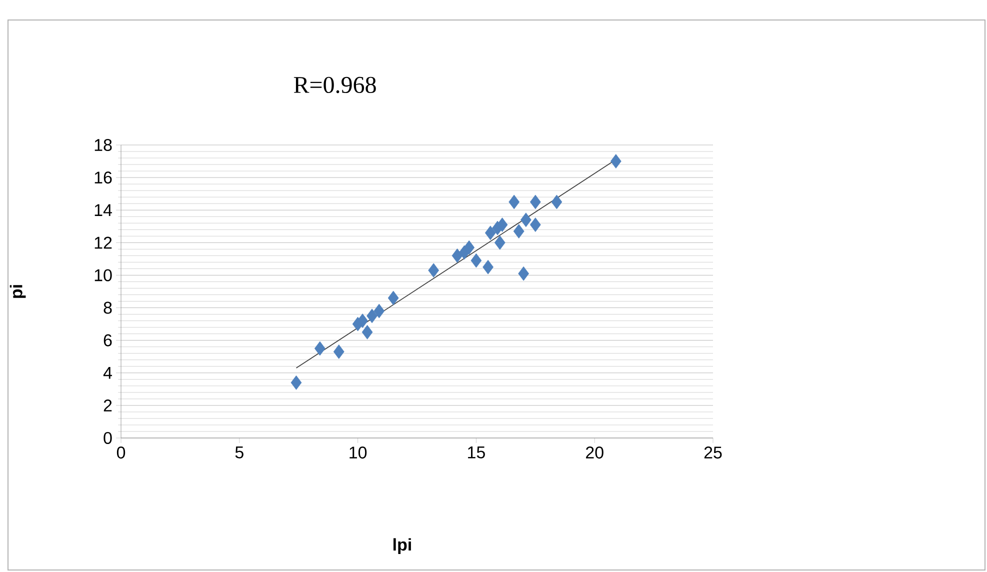 The image size is (987, 572). Describe the element at coordinates (103, 210) in the screenshot. I see `y-tick-label: 14` at that location.